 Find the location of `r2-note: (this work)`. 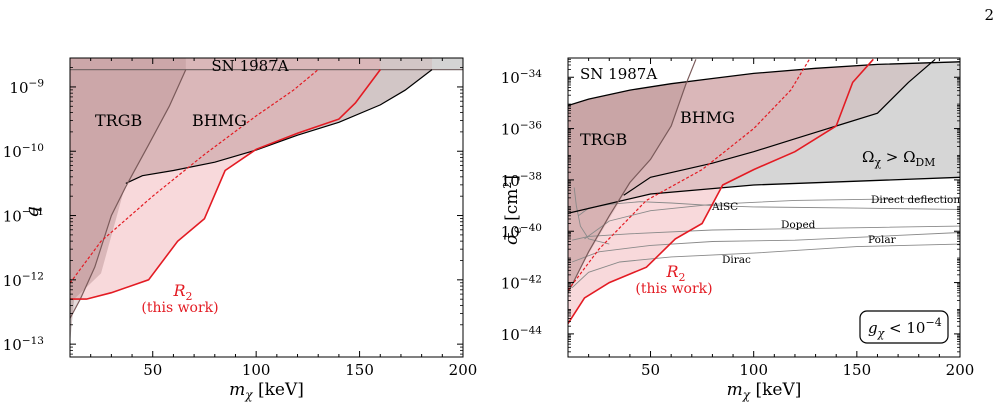

r2-note: (this work) is located at coordinates (179, 308).